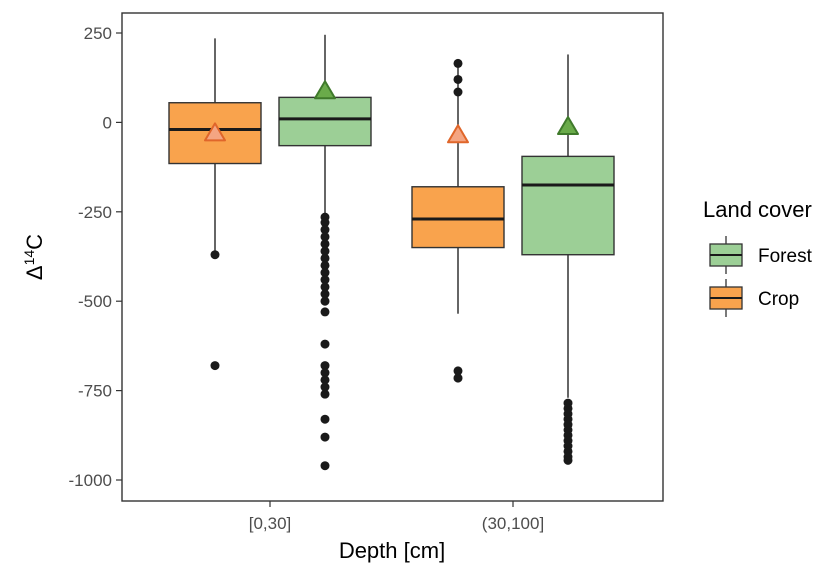 The height and width of the screenshot is (569, 840). Describe the element at coordinates (726, 255) in the screenshot. I see `legend-key-forest` at that location.